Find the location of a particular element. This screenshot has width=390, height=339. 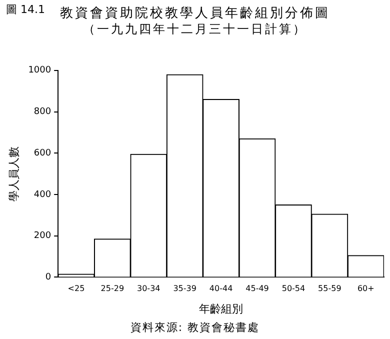

y-tick-label: 1000 is located at coordinates (40, 71).